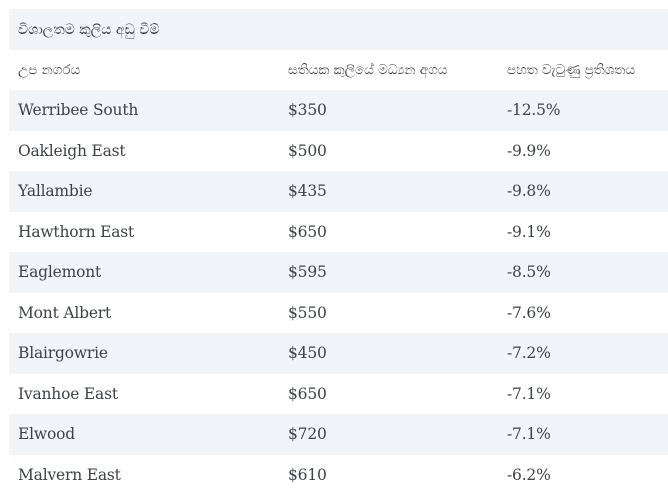 The height and width of the screenshot is (499, 668). I want to click on median-rent-cell: $450, so click(307, 353).